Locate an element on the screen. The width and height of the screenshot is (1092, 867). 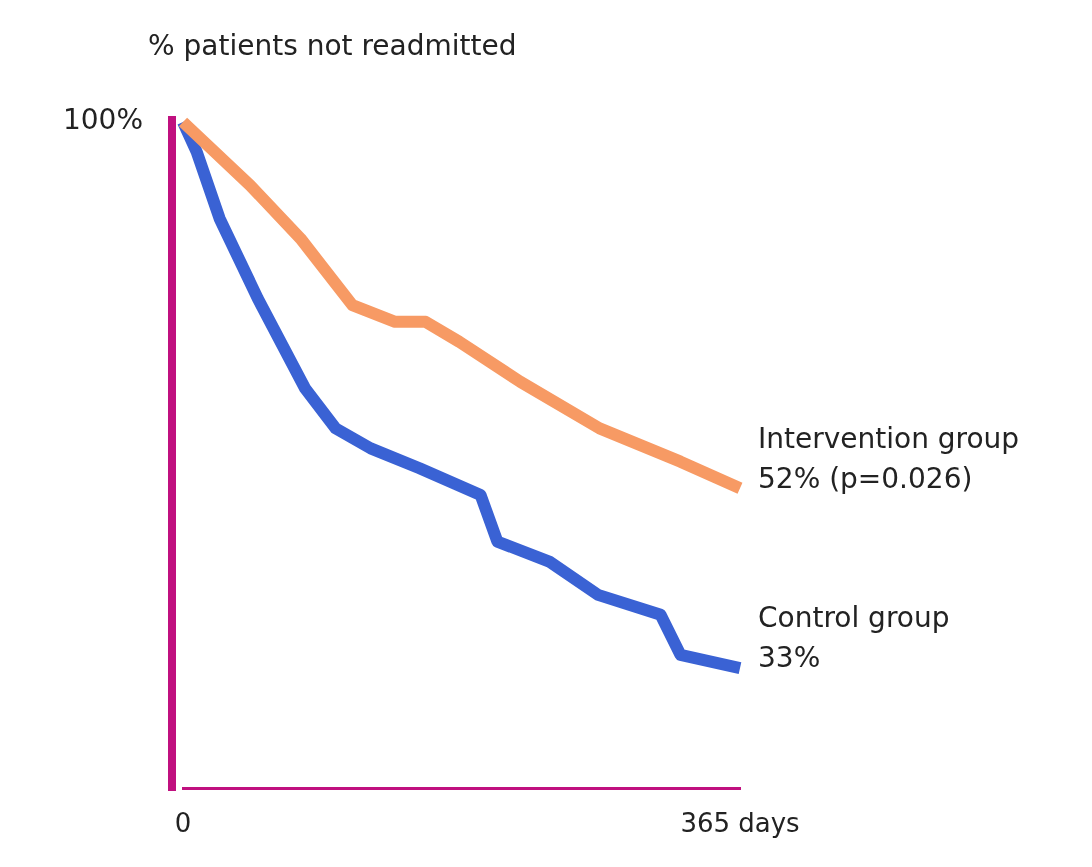
y-axis-title: % patients not readmitted is located at coordinates (332, 46).